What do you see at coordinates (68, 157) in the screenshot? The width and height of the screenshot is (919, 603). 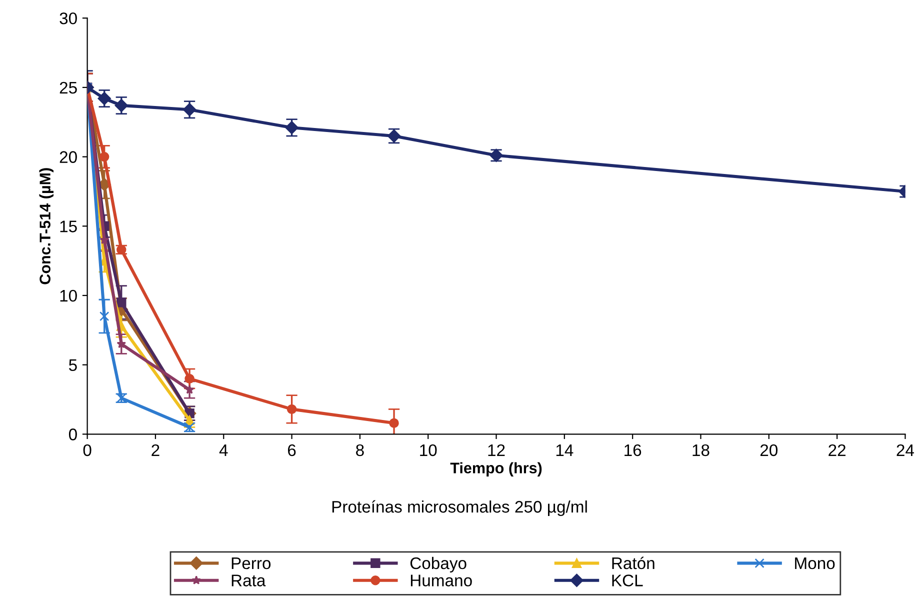 I see `y-tick-label: 20` at bounding box center [68, 157].